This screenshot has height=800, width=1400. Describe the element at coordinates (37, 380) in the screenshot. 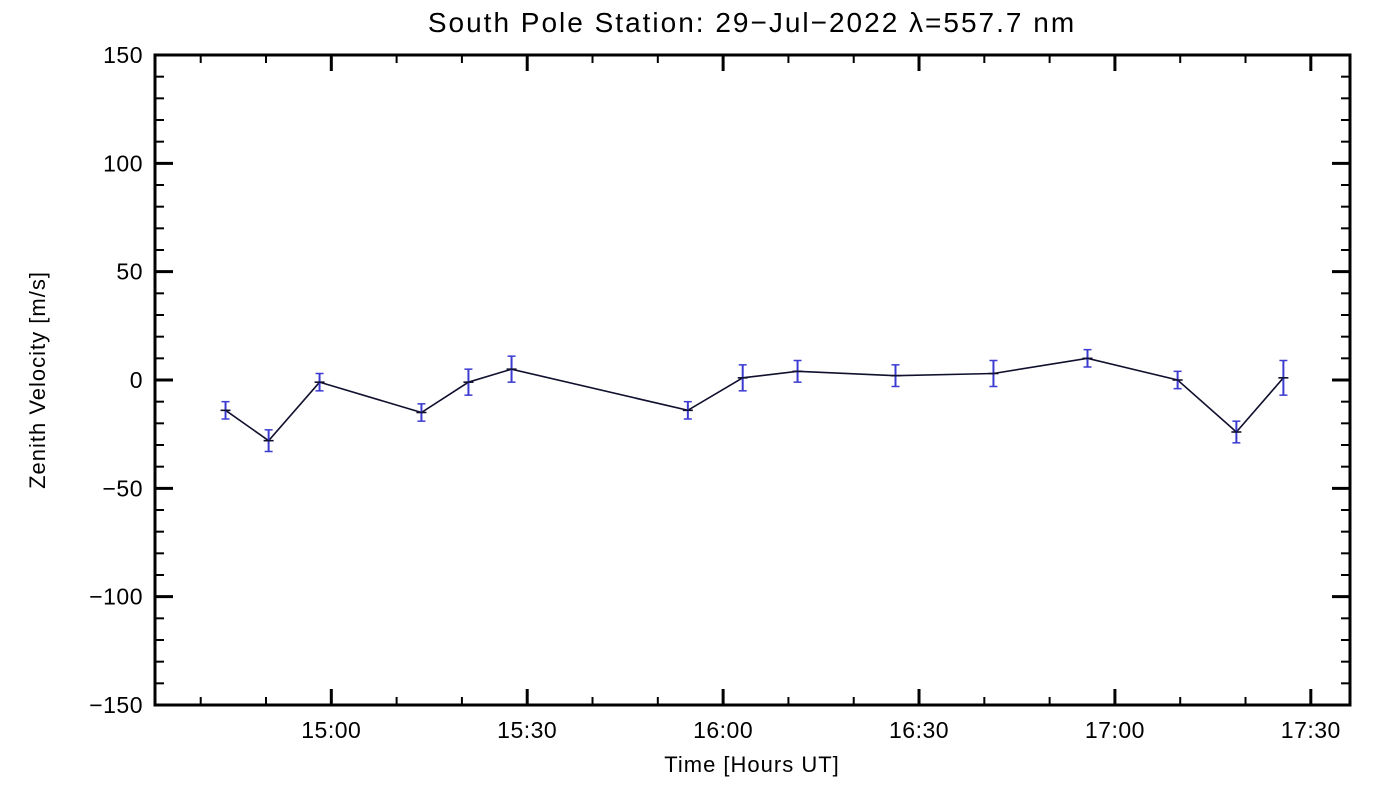

I see `y-axis-label: Zenith Velocity [m/s]` at that location.